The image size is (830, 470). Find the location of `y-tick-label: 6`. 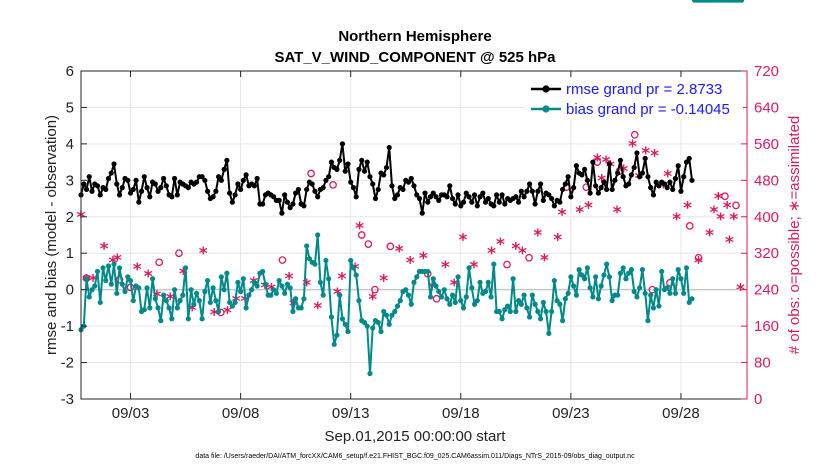

y-tick-label: 6 is located at coordinates (70, 71).